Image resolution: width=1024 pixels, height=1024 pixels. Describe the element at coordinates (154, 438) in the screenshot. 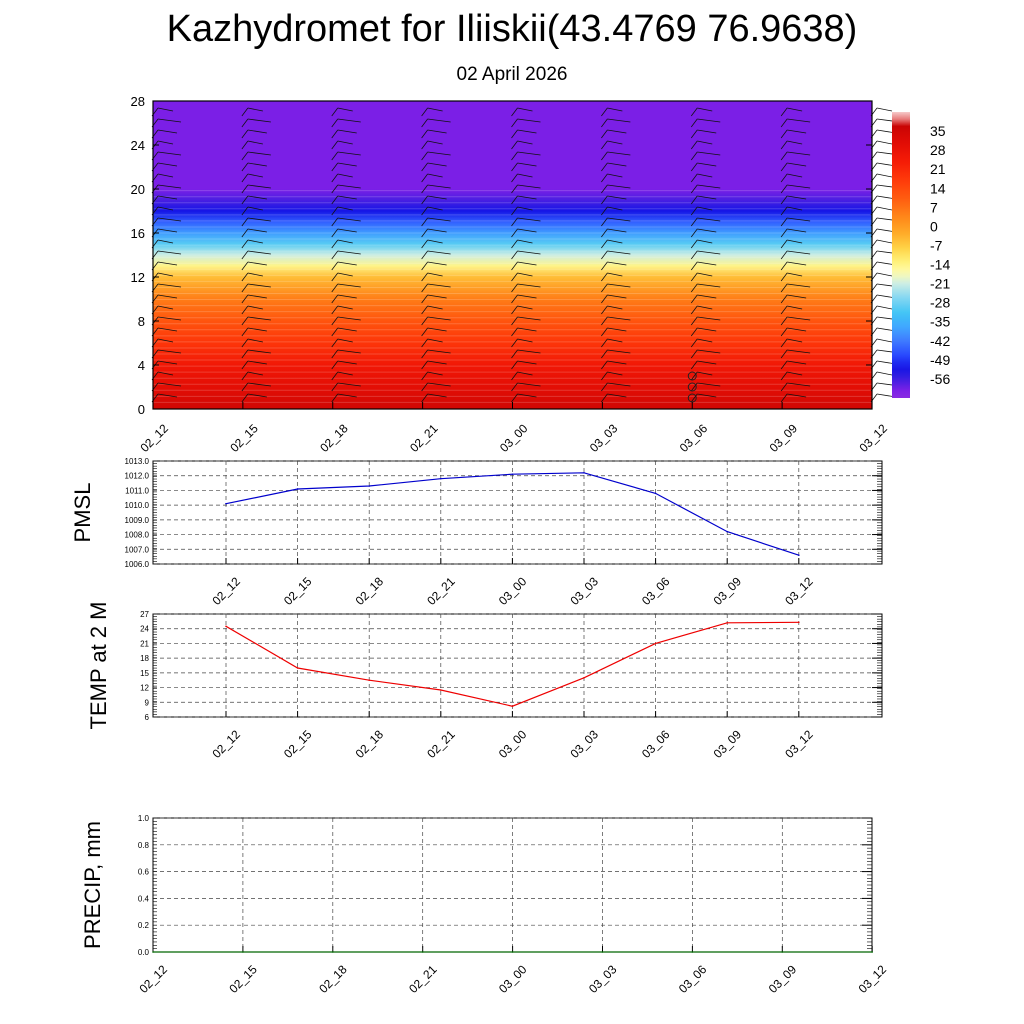

I see `x-tick-label: 02_12` at that location.